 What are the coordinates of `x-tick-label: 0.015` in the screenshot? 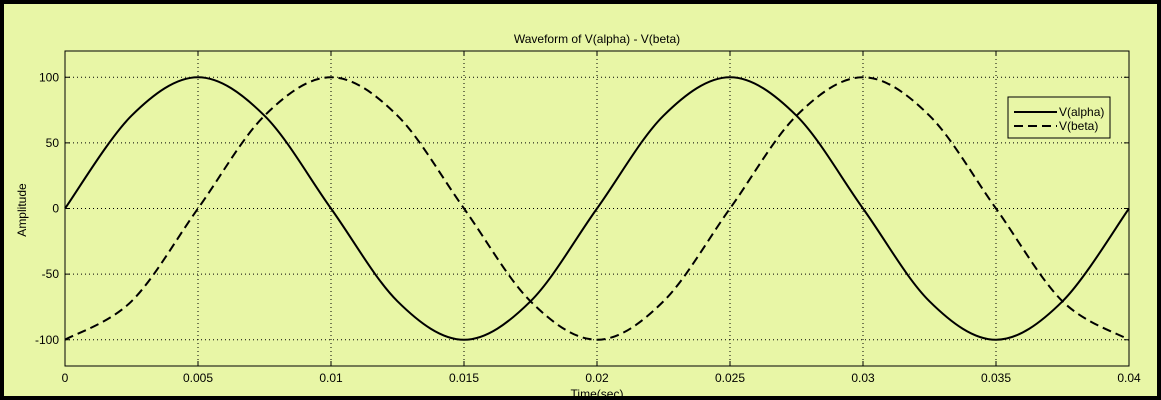 It's located at (464, 378).